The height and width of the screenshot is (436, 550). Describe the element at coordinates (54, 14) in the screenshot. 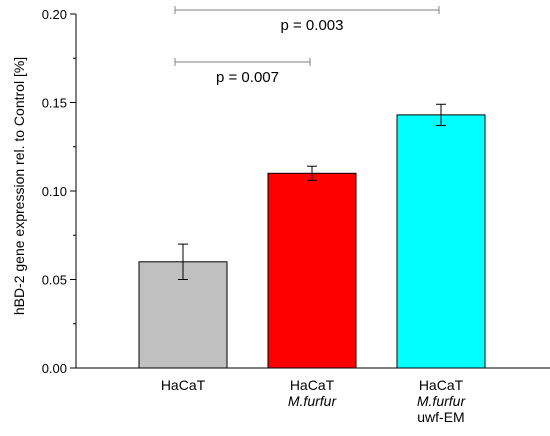

I see `y-tick-label: 0.20` at that location.